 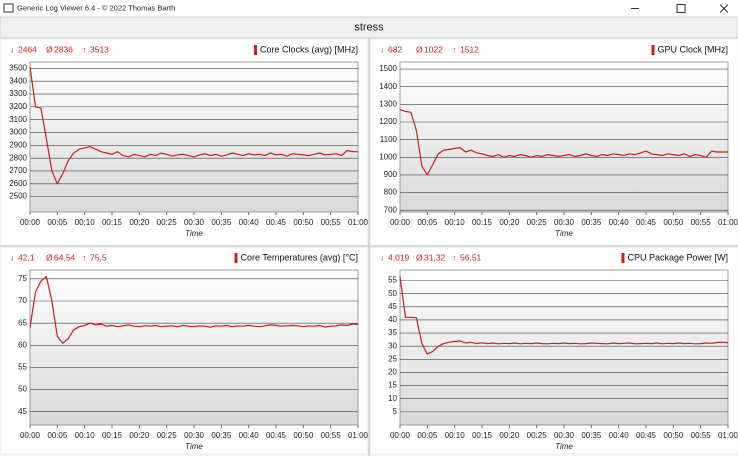 What do you see at coordinates (392, 385) in the screenshot?
I see `y-tick-label: 15` at bounding box center [392, 385].